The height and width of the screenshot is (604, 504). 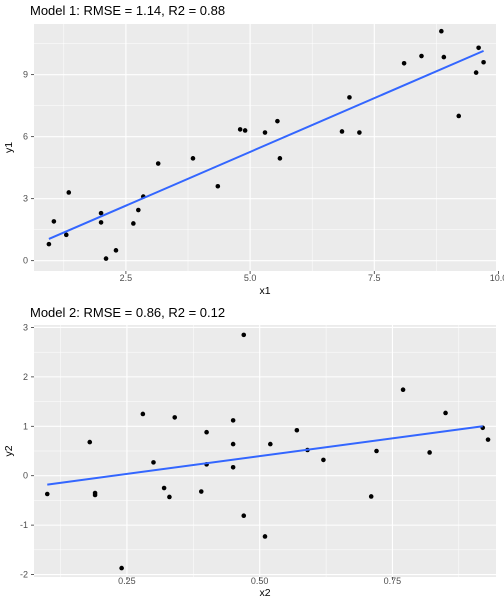 I want to click on regression-line, so click(x=265, y=455).